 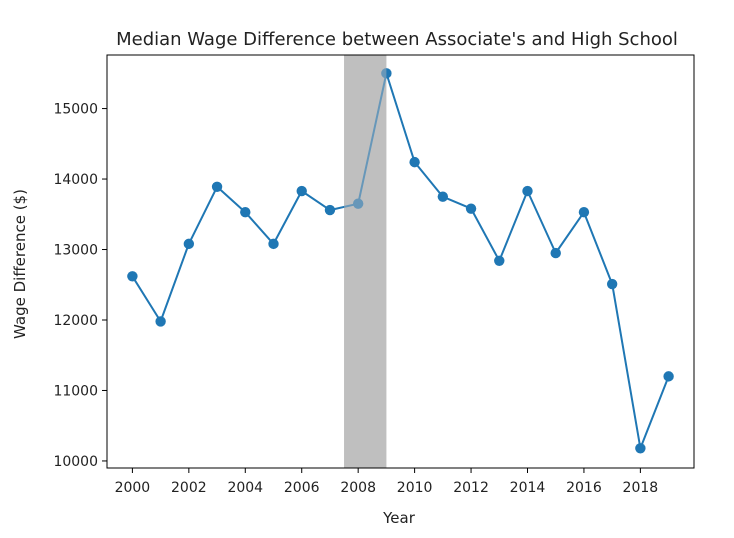 What do you see at coordinates (358, 488) in the screenshot?
I see `x-tick-label: 2008` at bounding box center [358, 488].